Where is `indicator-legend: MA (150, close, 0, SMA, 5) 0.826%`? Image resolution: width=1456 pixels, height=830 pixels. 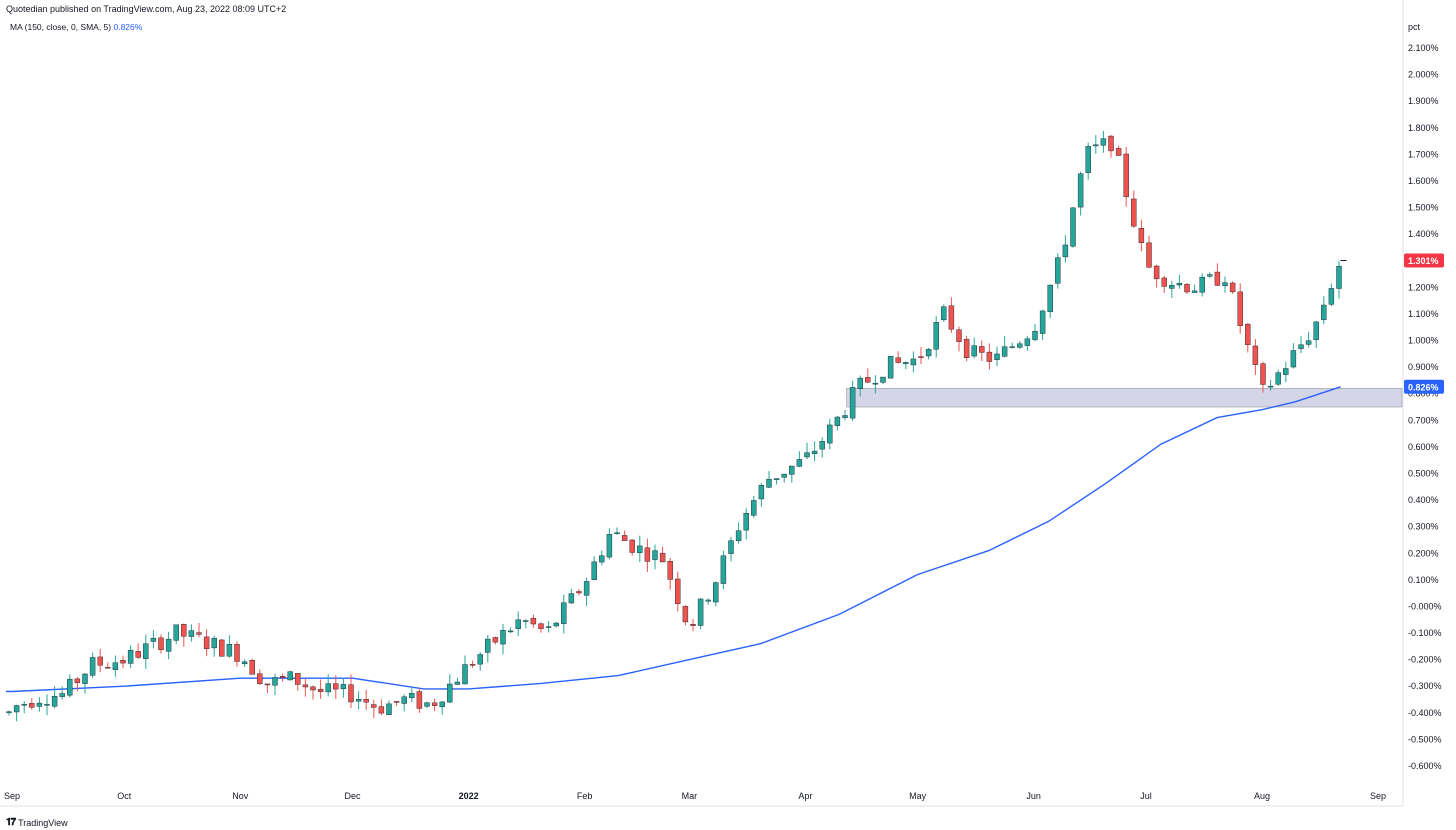 indicator-legend: MA (150, close, 0, SMA, 5) 0.826% is located at coordinates (76, 27).